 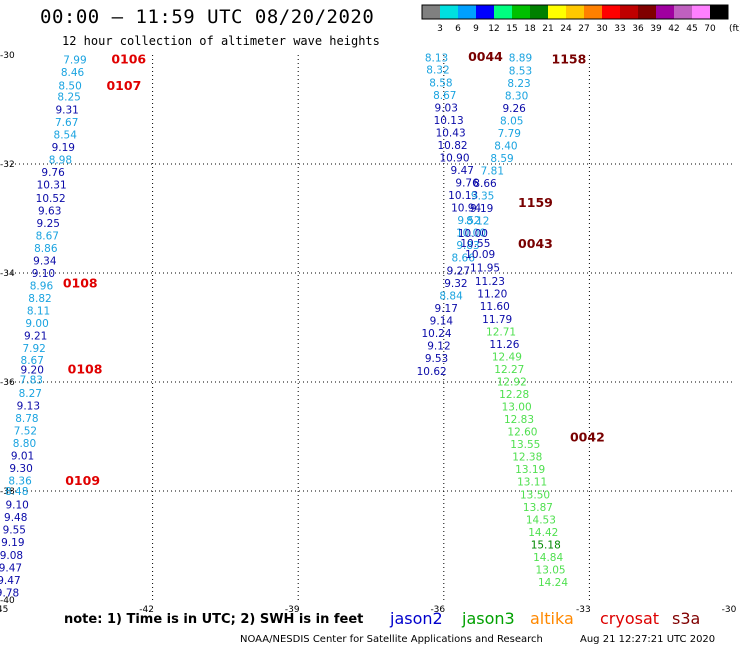 I want to click on wave-height-value: 13.19, so click(x=530, y=470).